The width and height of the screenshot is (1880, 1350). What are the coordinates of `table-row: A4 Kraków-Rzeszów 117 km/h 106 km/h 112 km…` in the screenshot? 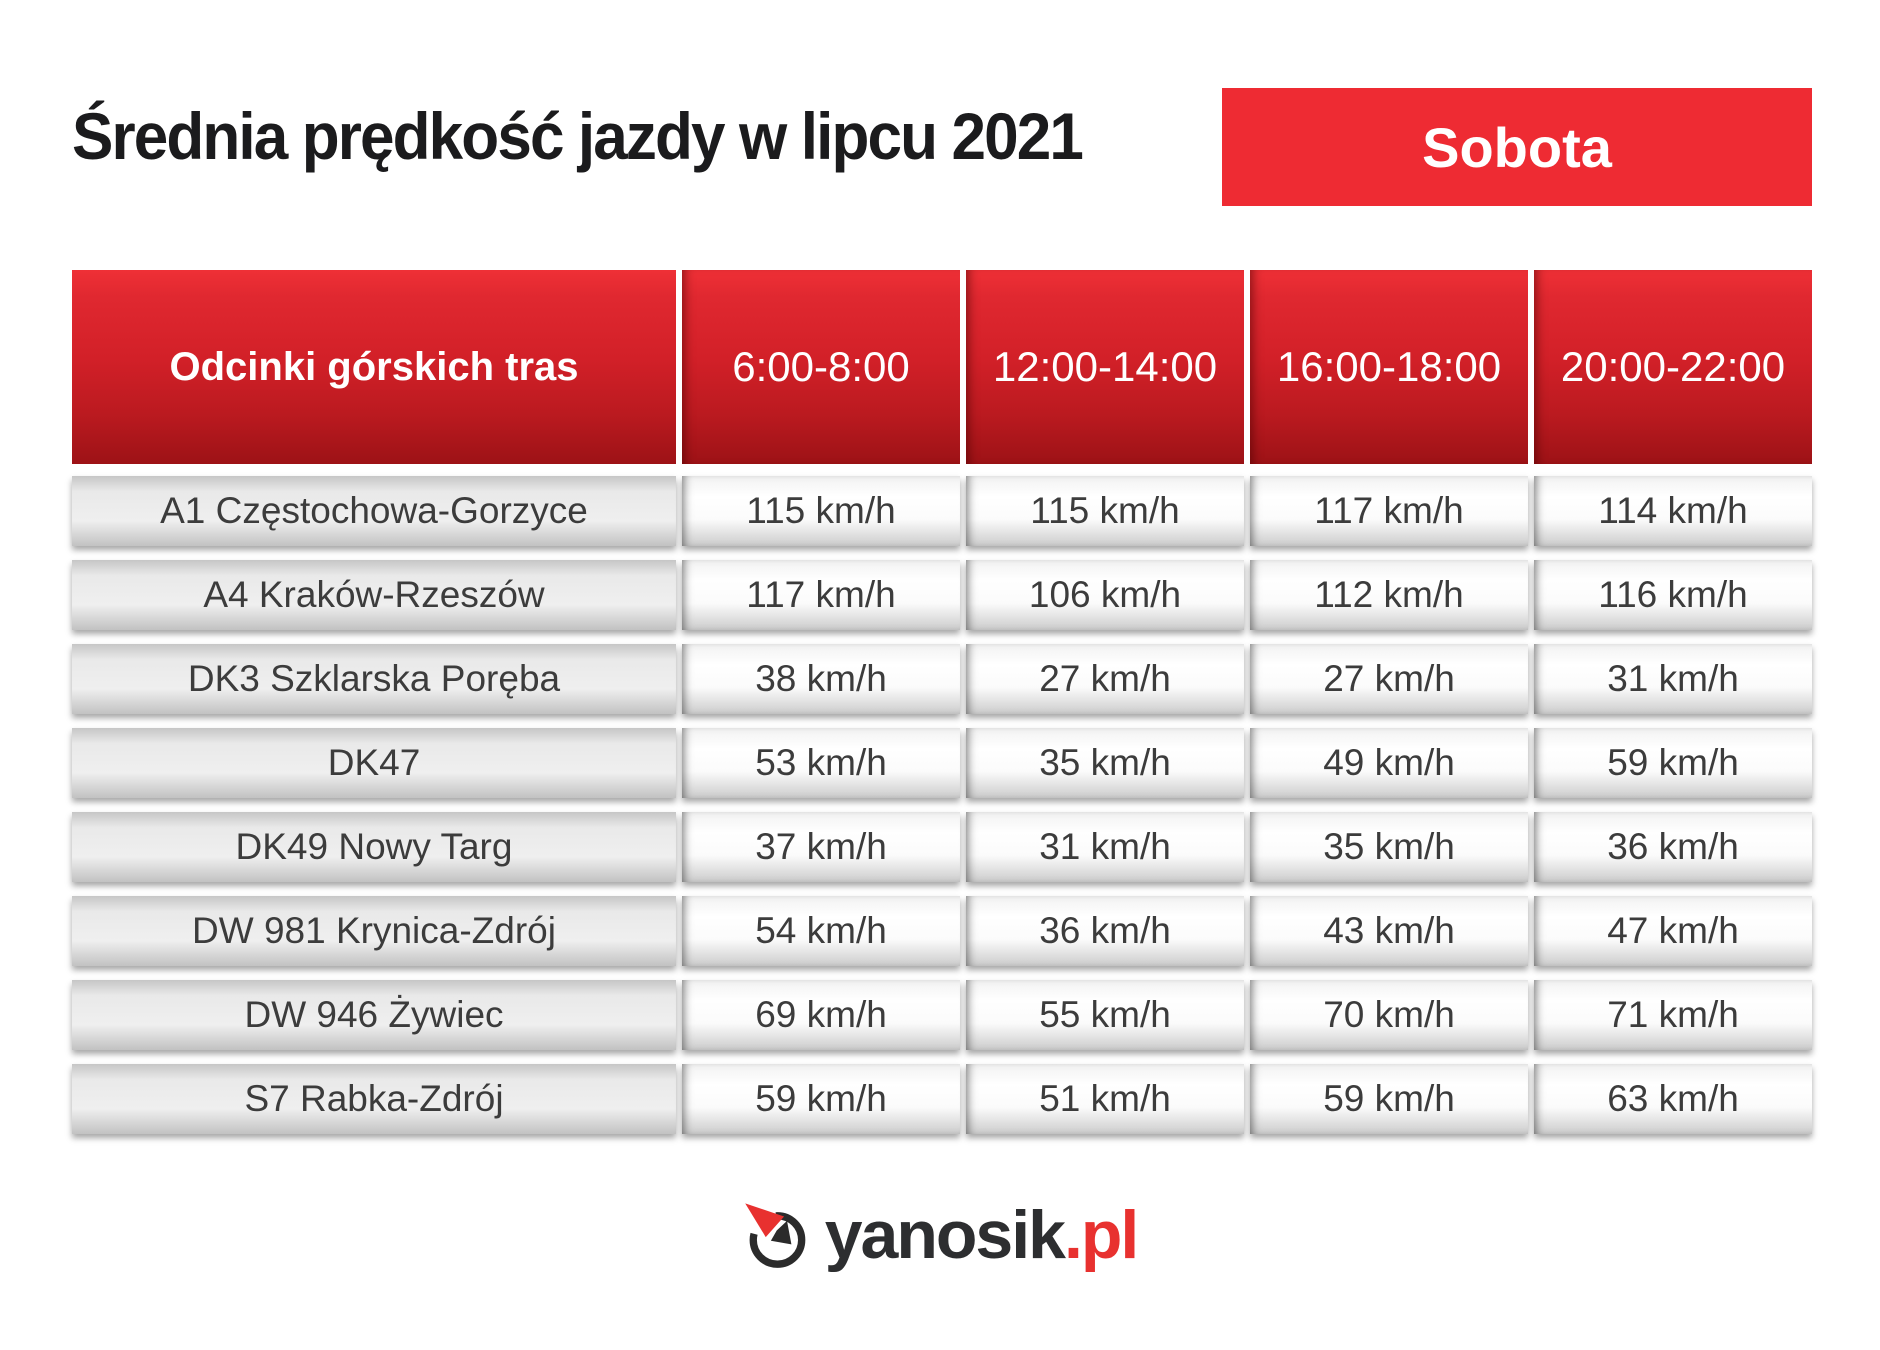 It's located at (942, 595).